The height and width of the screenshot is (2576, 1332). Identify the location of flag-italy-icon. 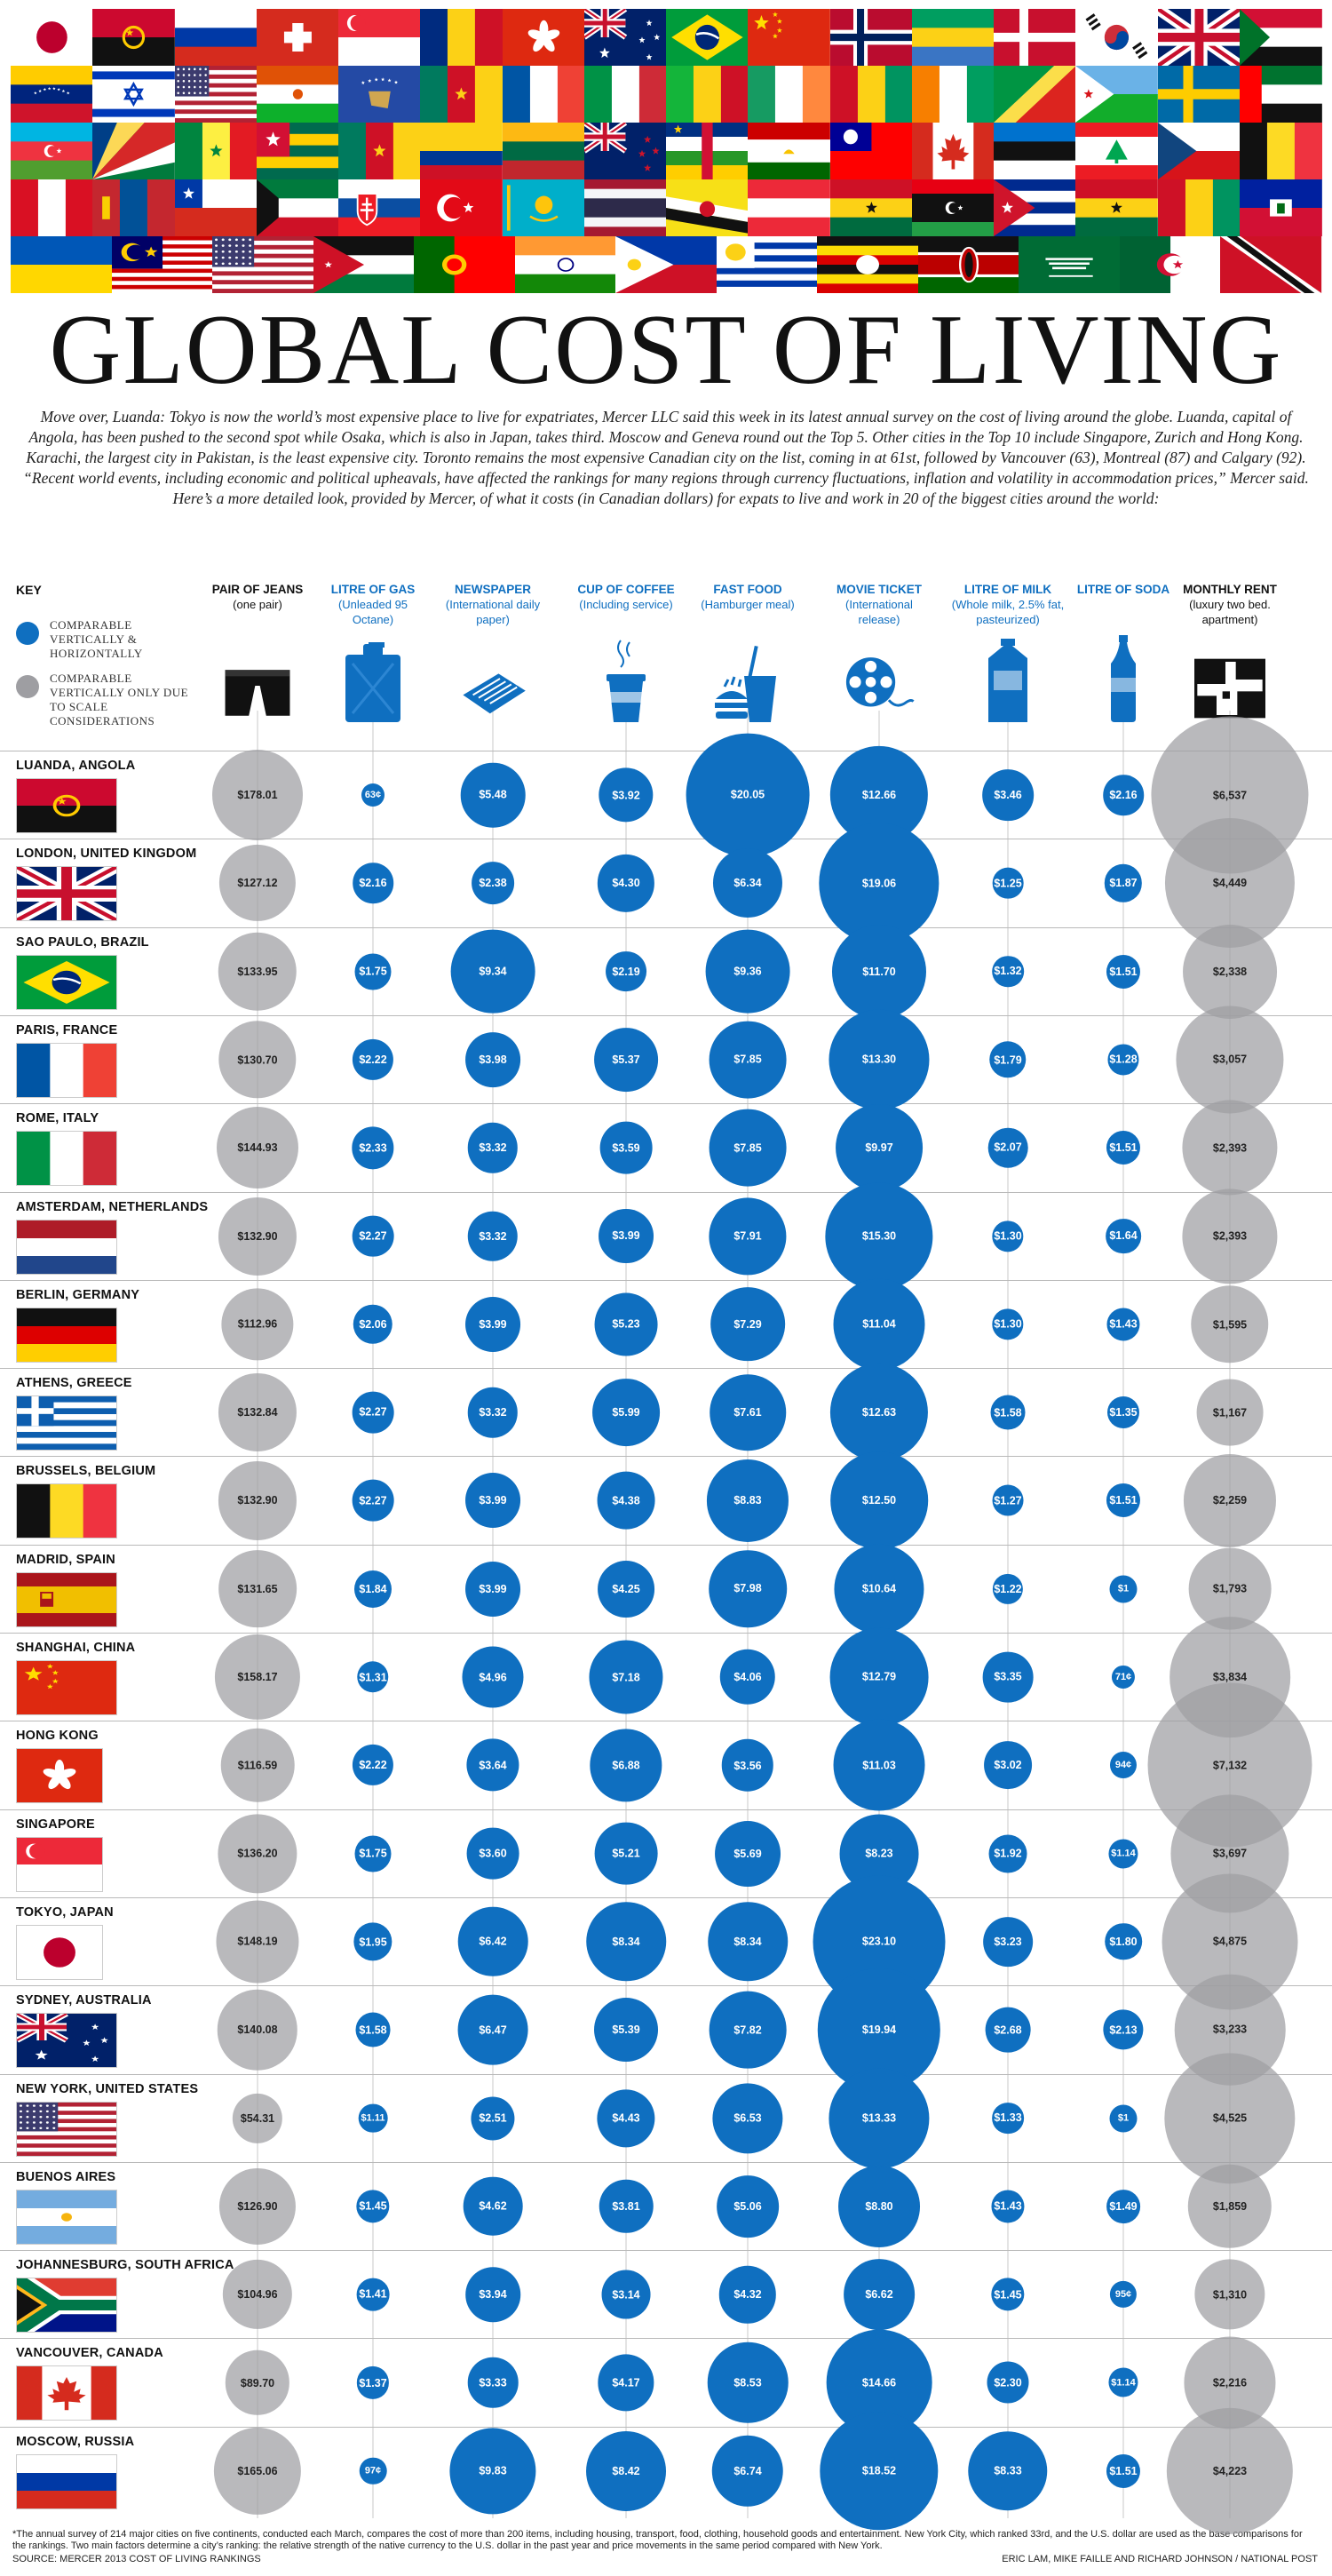
(66, 1159).